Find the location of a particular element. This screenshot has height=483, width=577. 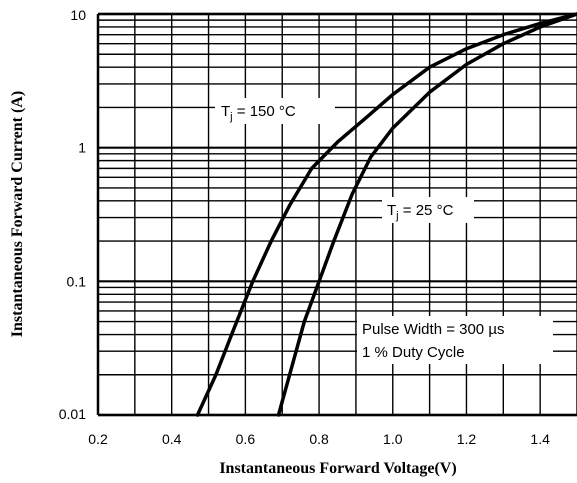

x-tick-label: 1.4 is located at coordinates (540, 439).